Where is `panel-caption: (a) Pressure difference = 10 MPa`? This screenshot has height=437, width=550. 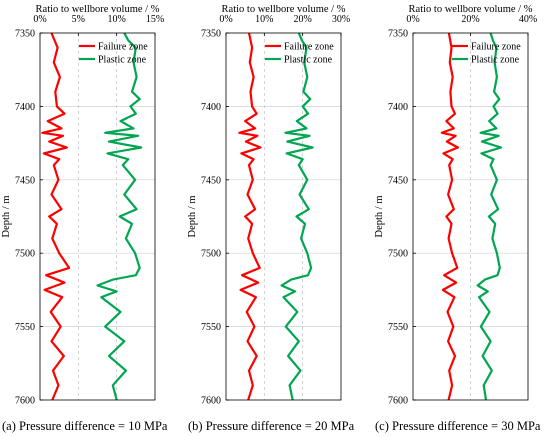 panel-caption: (a) Pressure difference = 10 MPa is located at coordinates (85, 426).